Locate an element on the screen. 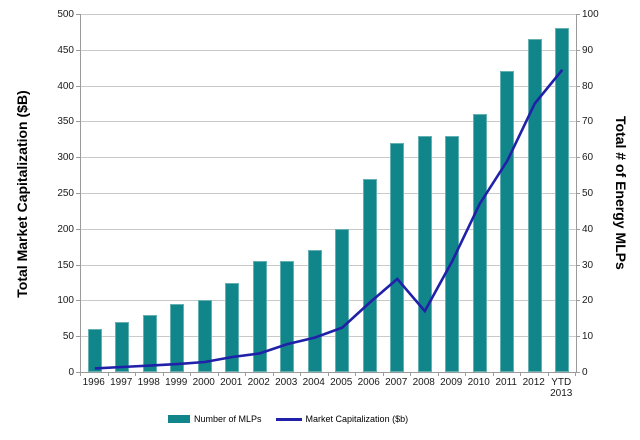  left-axis-tick-50: 50 is located at coordinates (68, 337).